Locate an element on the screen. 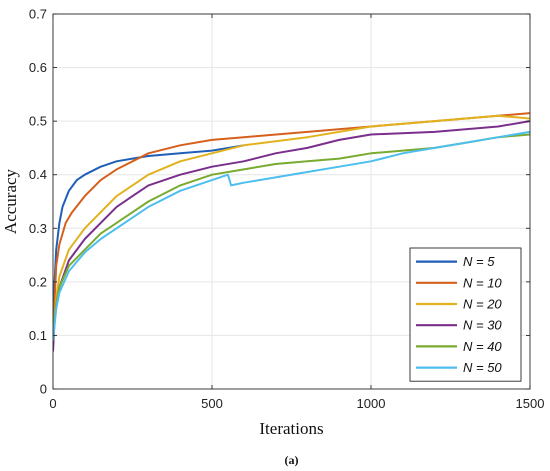  legend-label: N = 10 is located at coordinates (482, 282).